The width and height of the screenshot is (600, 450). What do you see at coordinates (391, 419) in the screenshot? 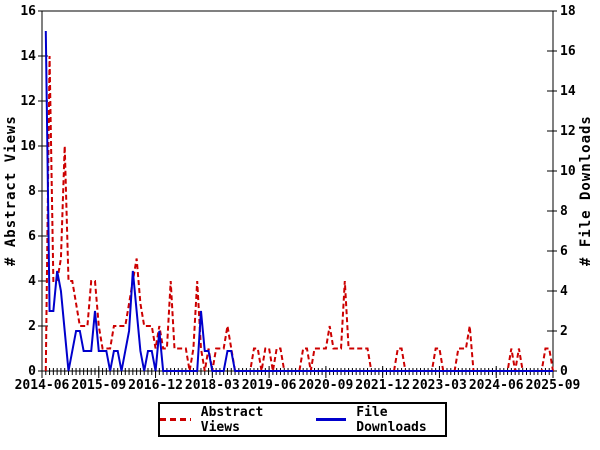
I see `legend-label: File Downloads` at bounding box center [391, 419].